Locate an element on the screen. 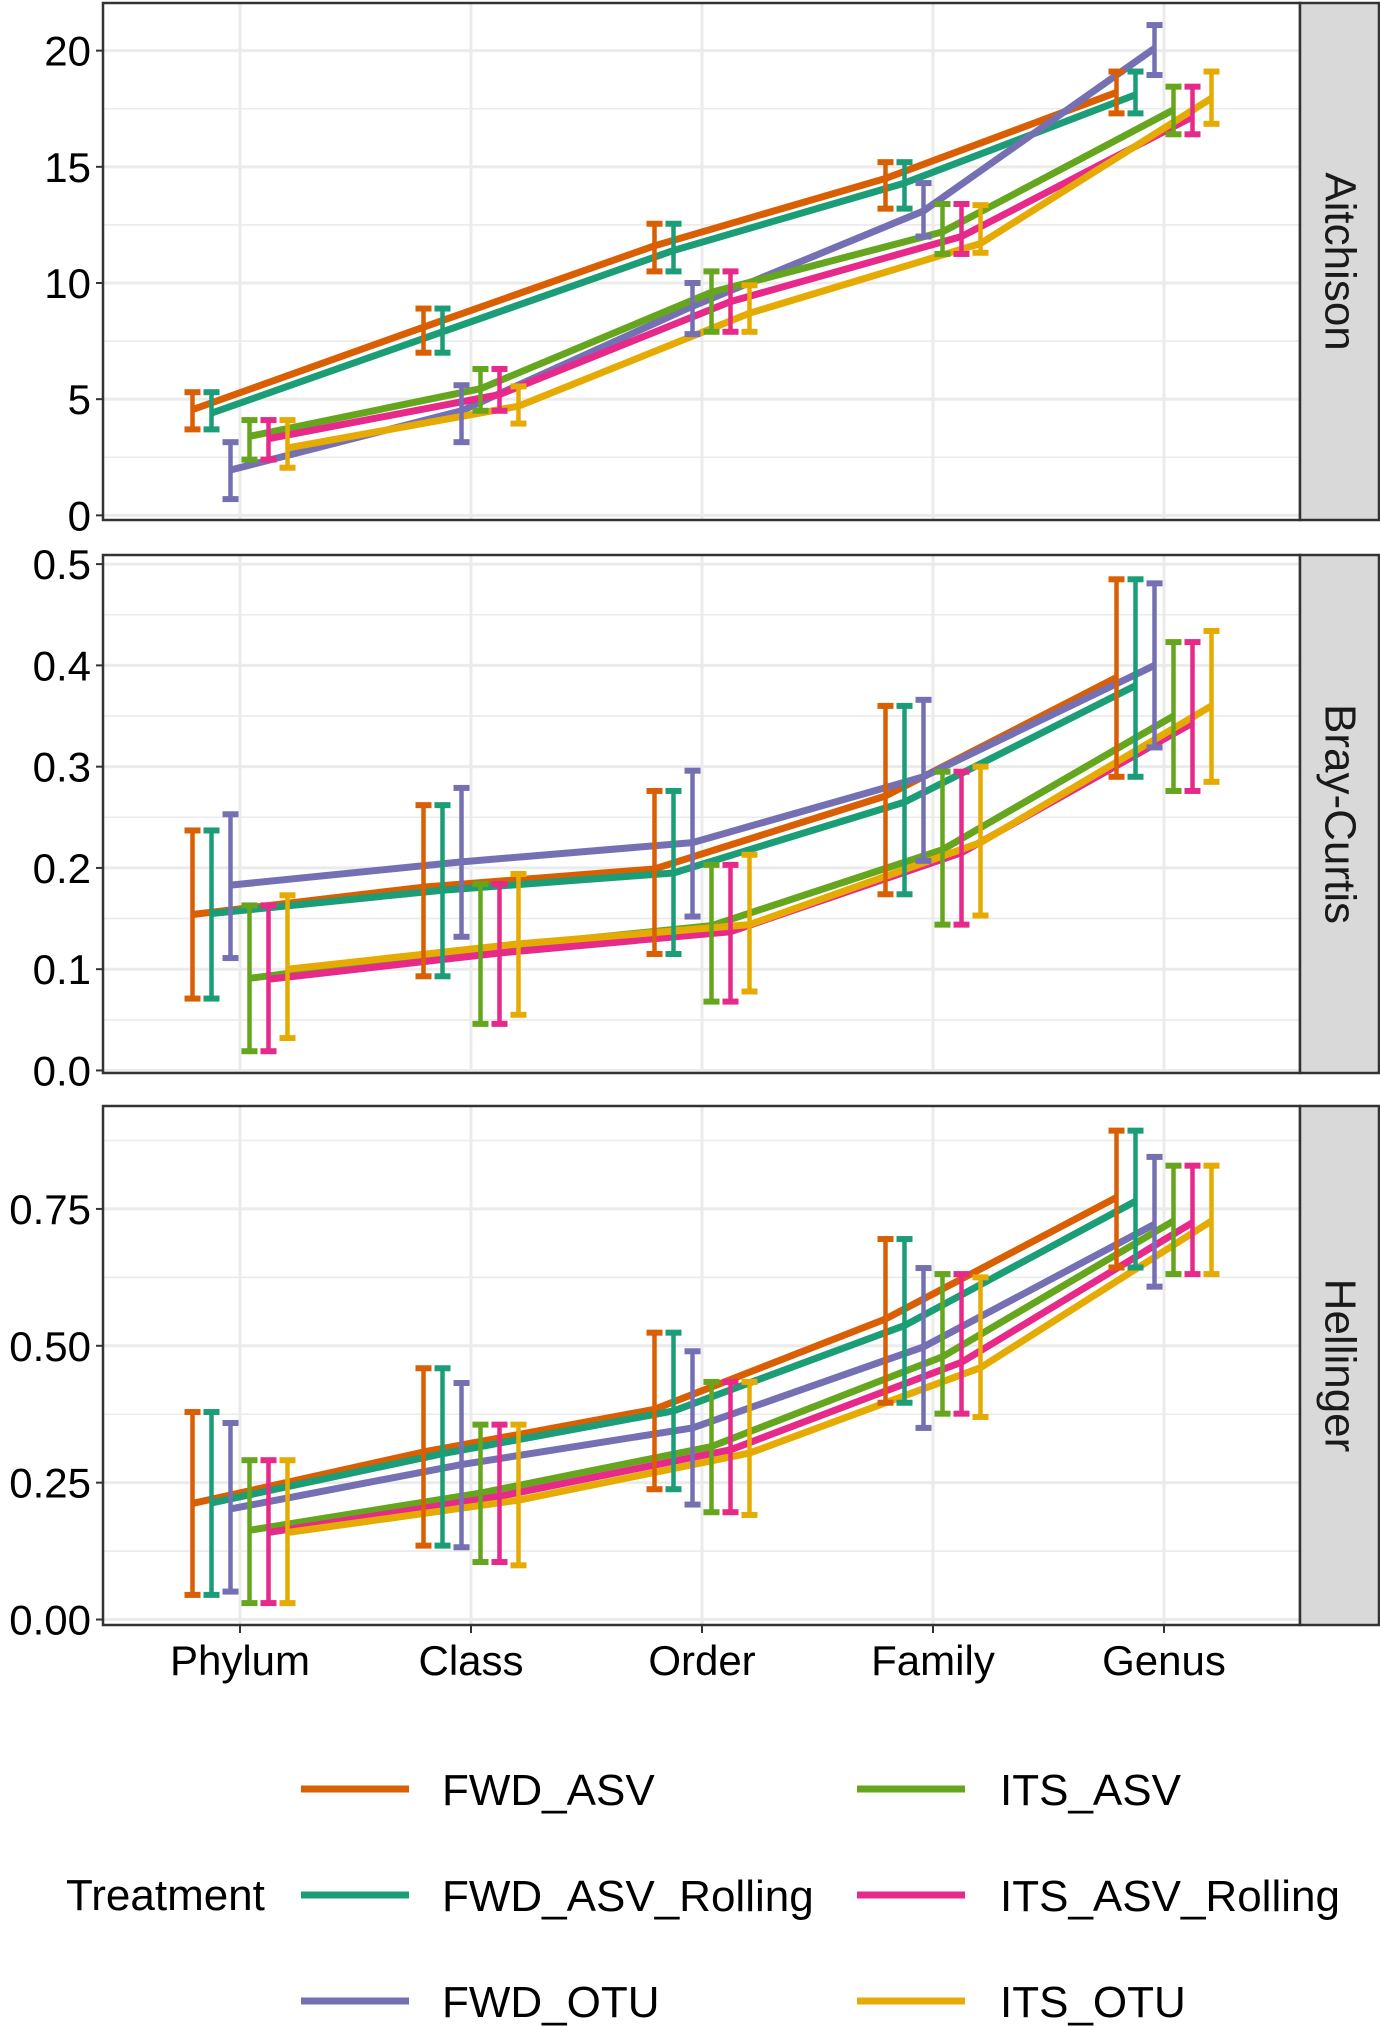 The height and width of the screenshot is (2027, 1380). legend-label: FWD_ASV is located at coordinates (548, 1790).